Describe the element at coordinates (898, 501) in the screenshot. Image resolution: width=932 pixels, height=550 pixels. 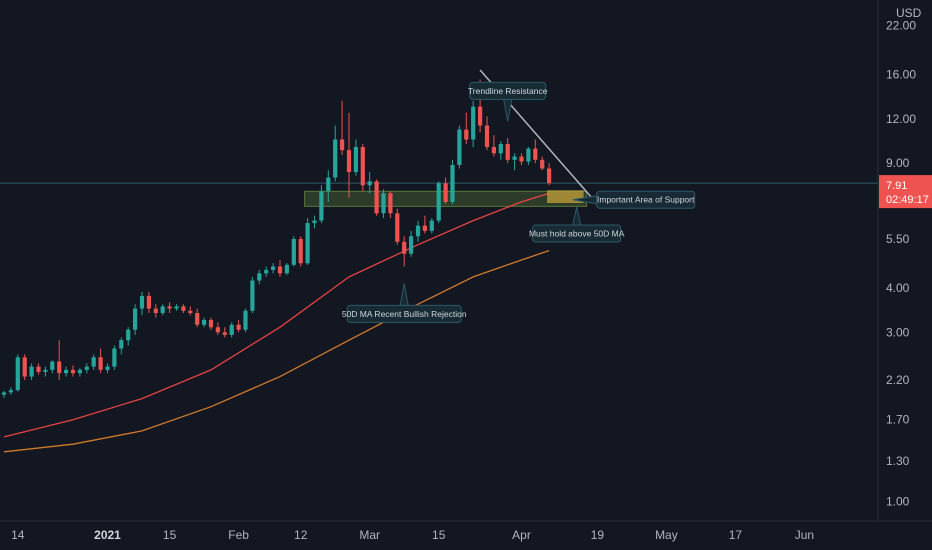
I see `price-tick-label: 1.00` at that location.